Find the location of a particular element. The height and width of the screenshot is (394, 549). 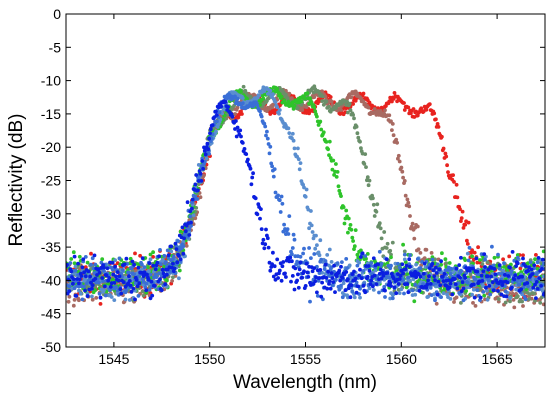

x-axis-label: Wavelength (nm) is located at coordinates (305, 382).